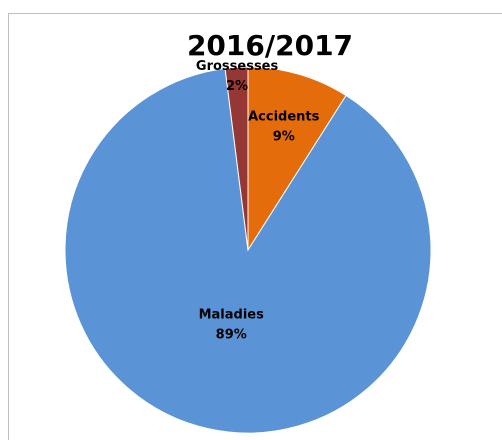  Describe the element at coordinates (232, 315) in the screenshot. I see `slice-label: Maladies` at that location.